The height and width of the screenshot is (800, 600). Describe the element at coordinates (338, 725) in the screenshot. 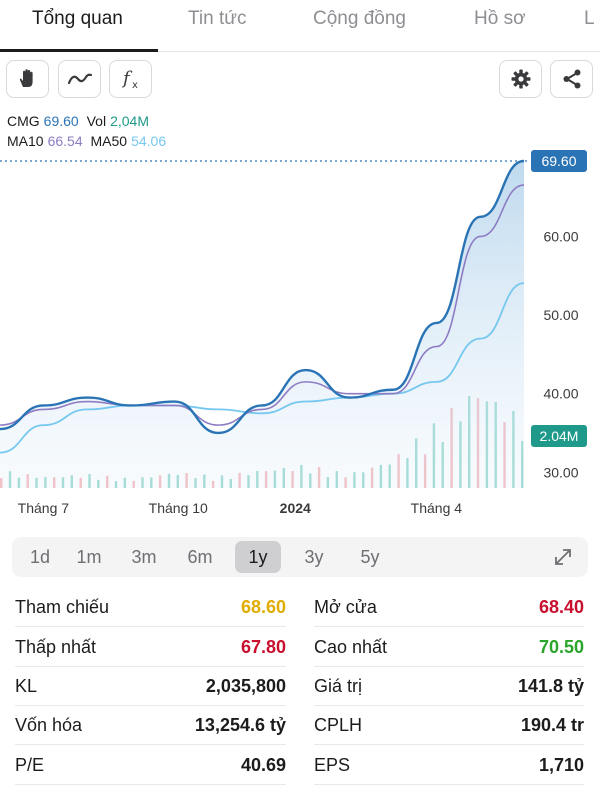

I see `stat-label: CPLH` at that location.